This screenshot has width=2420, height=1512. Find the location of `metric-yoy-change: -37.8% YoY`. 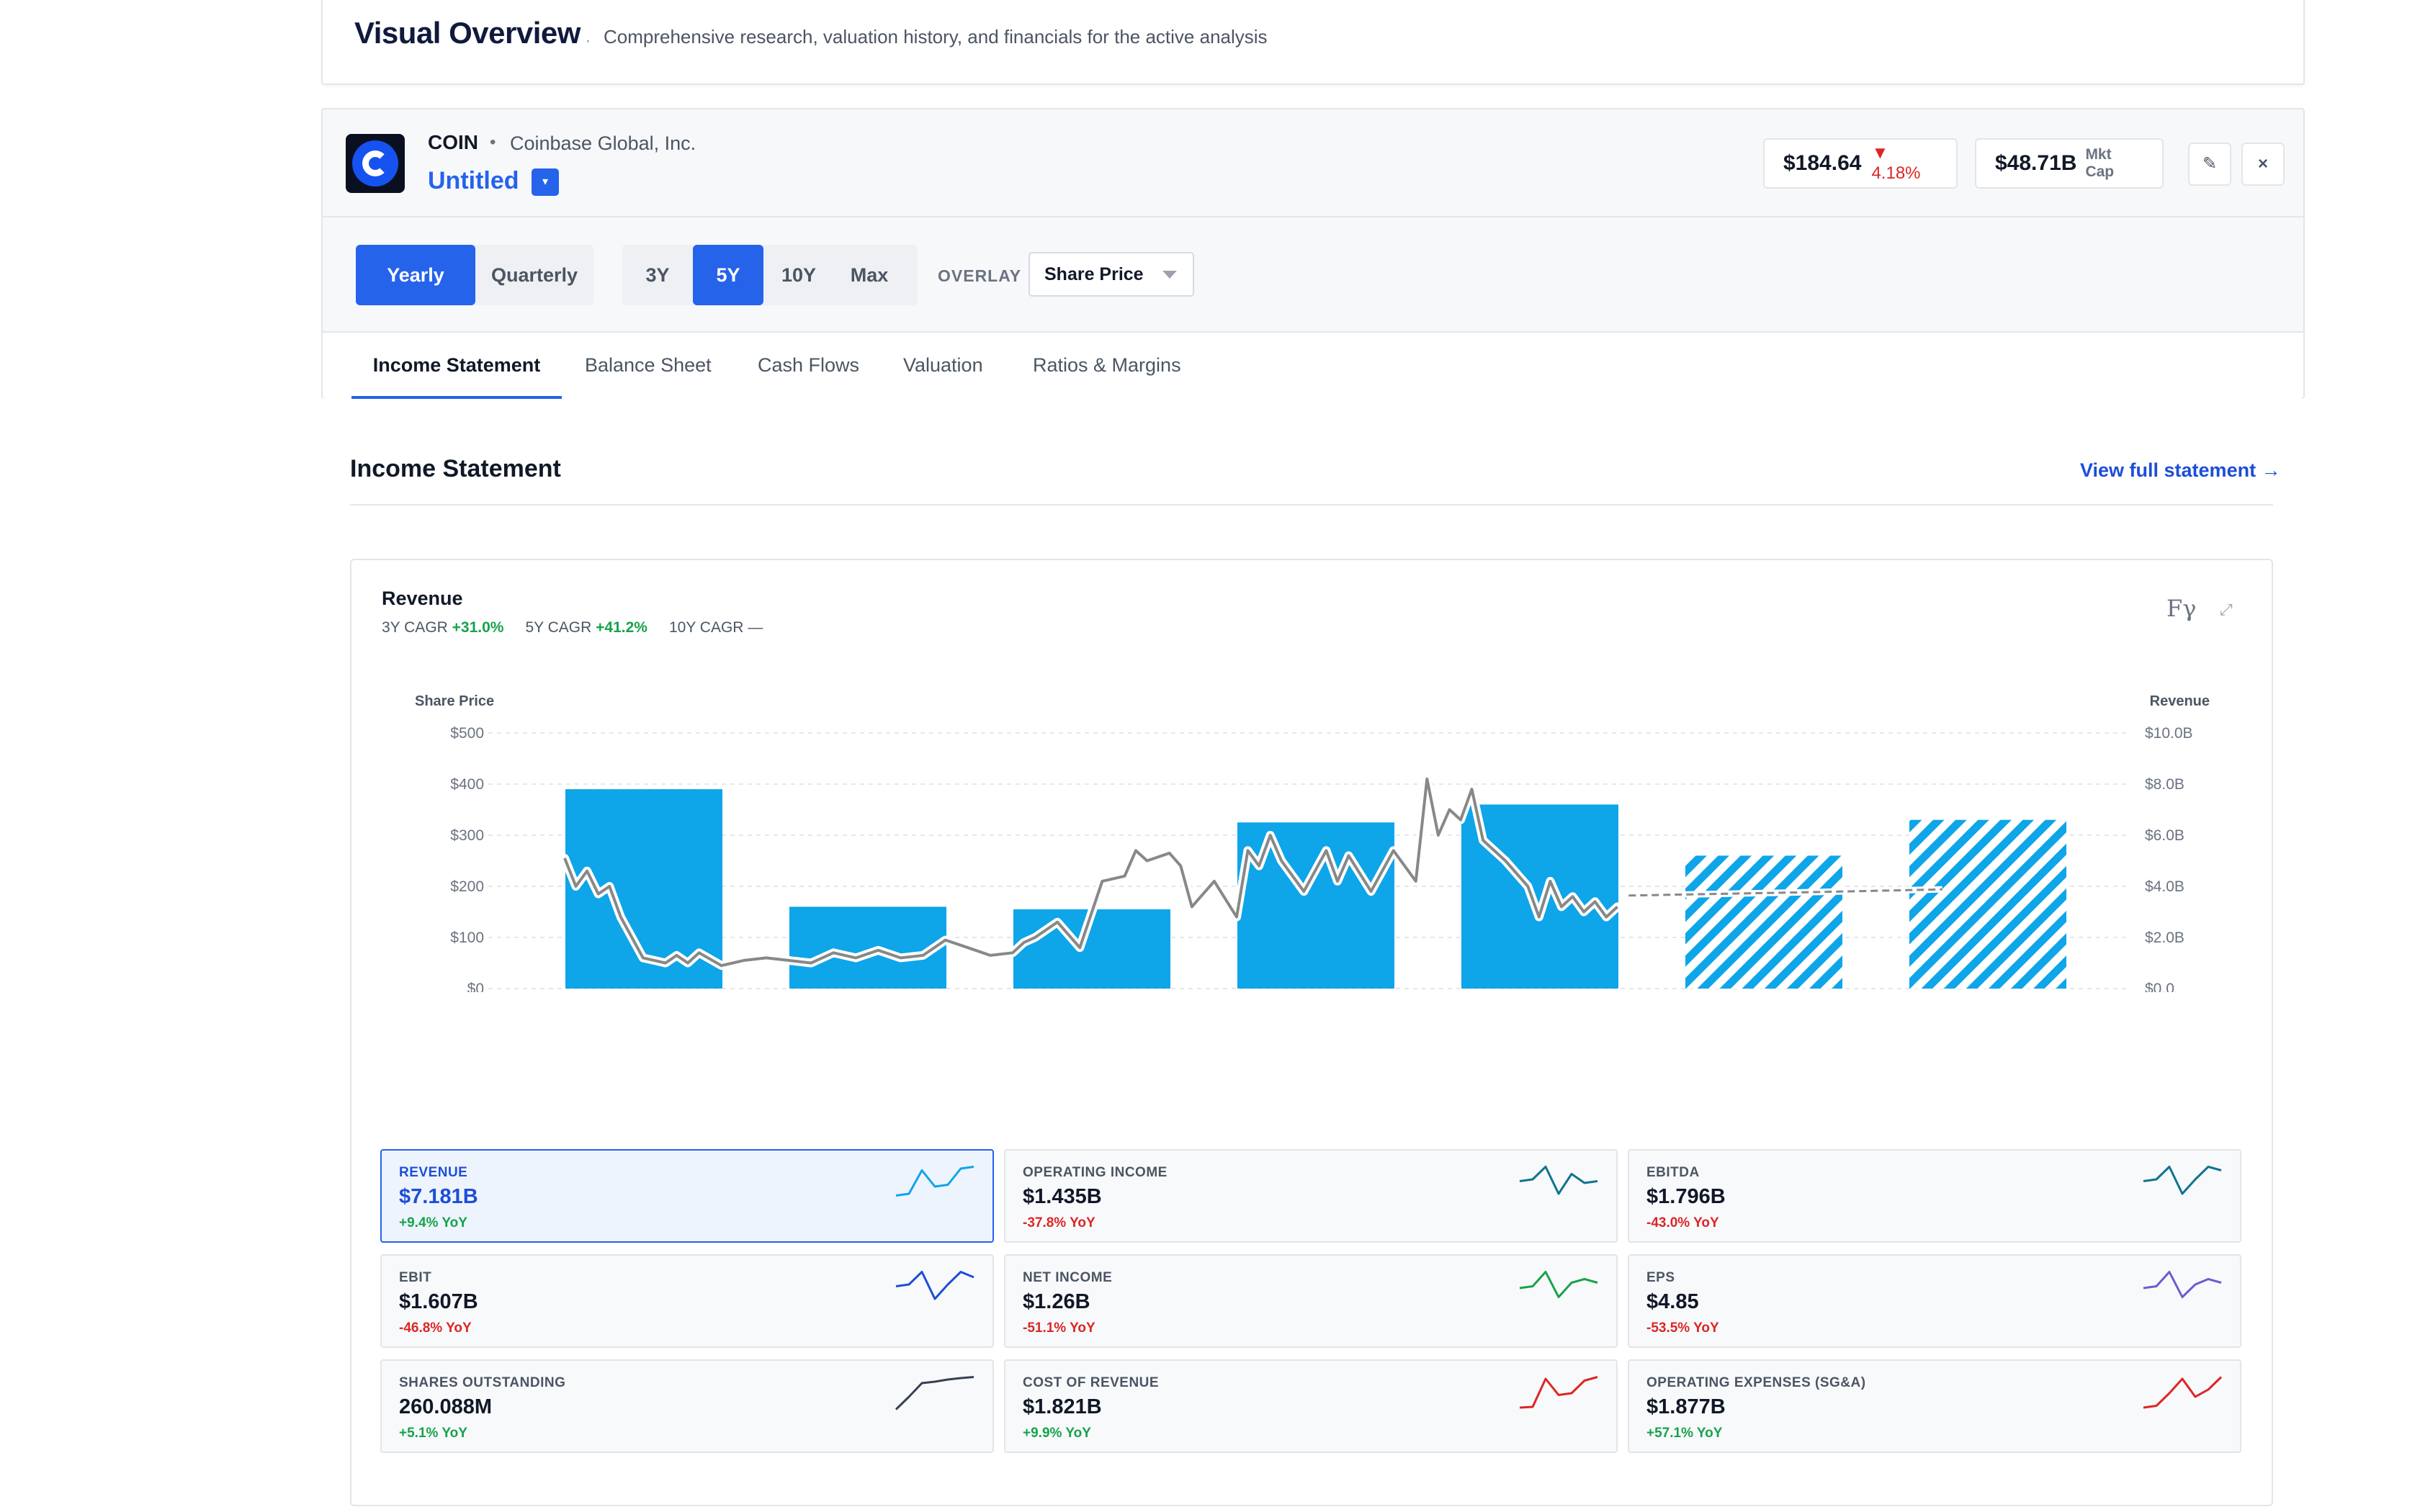

metric-yoy-change: -37.8% YoY is located at coordinates (1059, 1222).